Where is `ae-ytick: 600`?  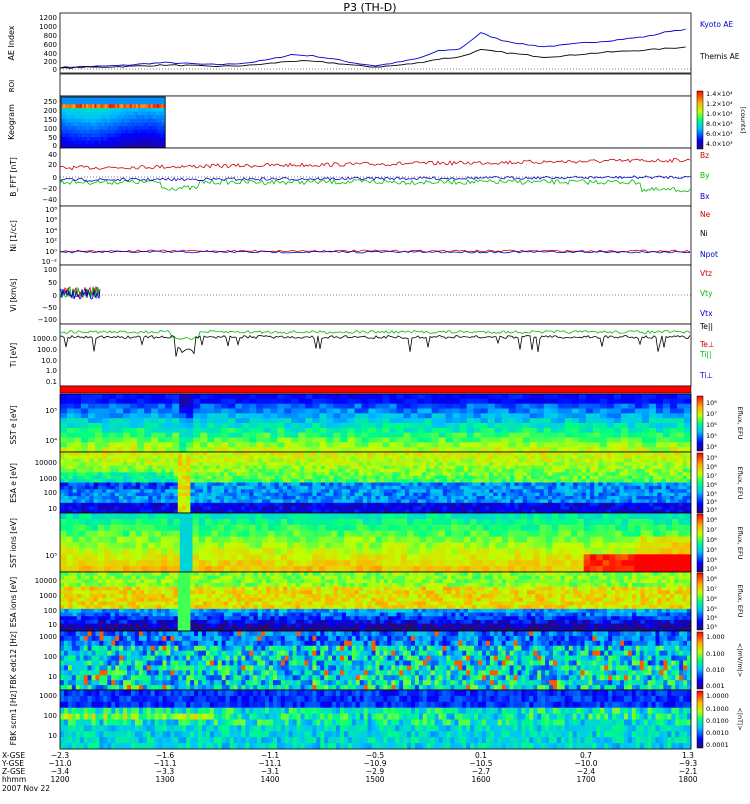
ae-ytick: 600 is located at coordinates (50, 45).